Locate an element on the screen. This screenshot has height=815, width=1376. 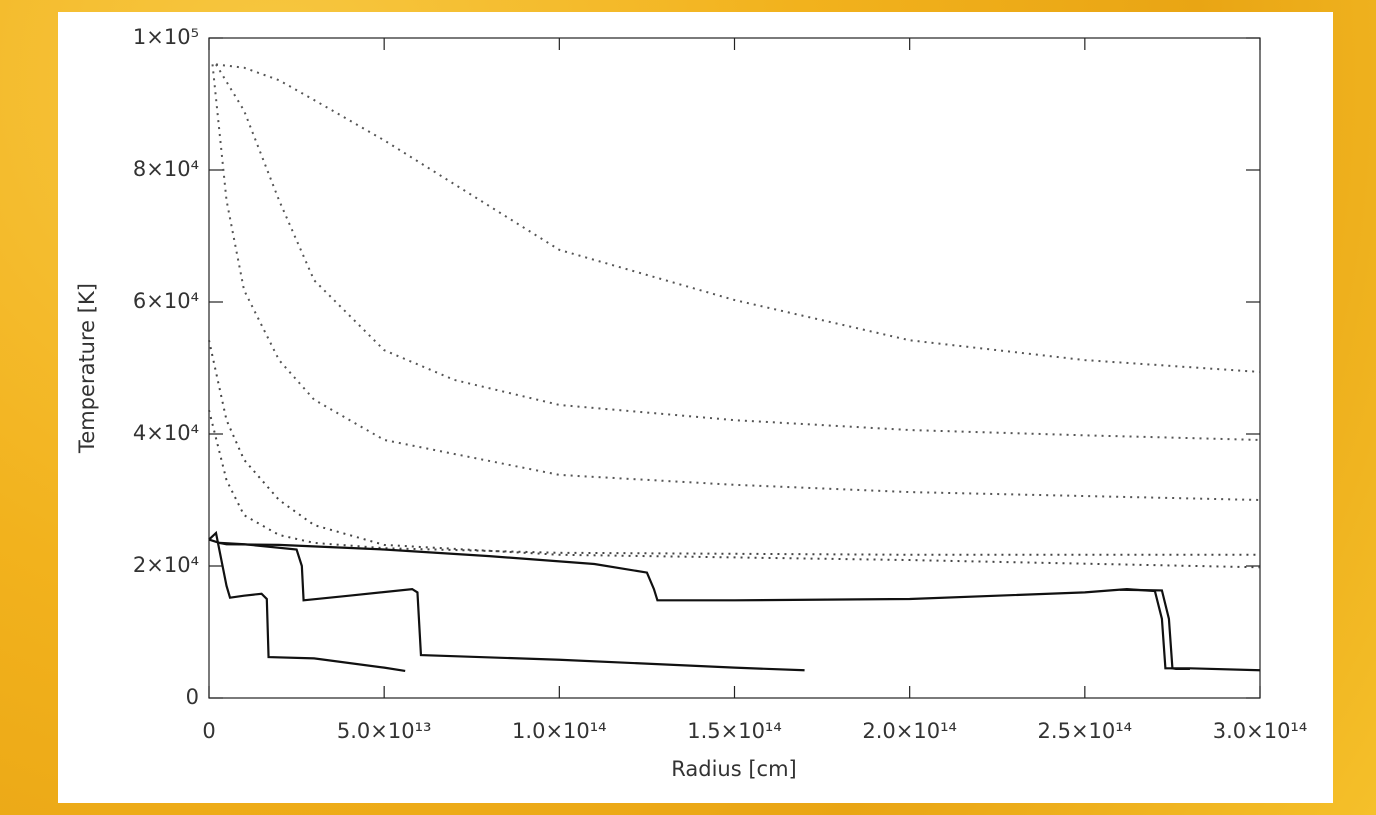
x-tick-label: 0 is located at coordinates (208, 731).